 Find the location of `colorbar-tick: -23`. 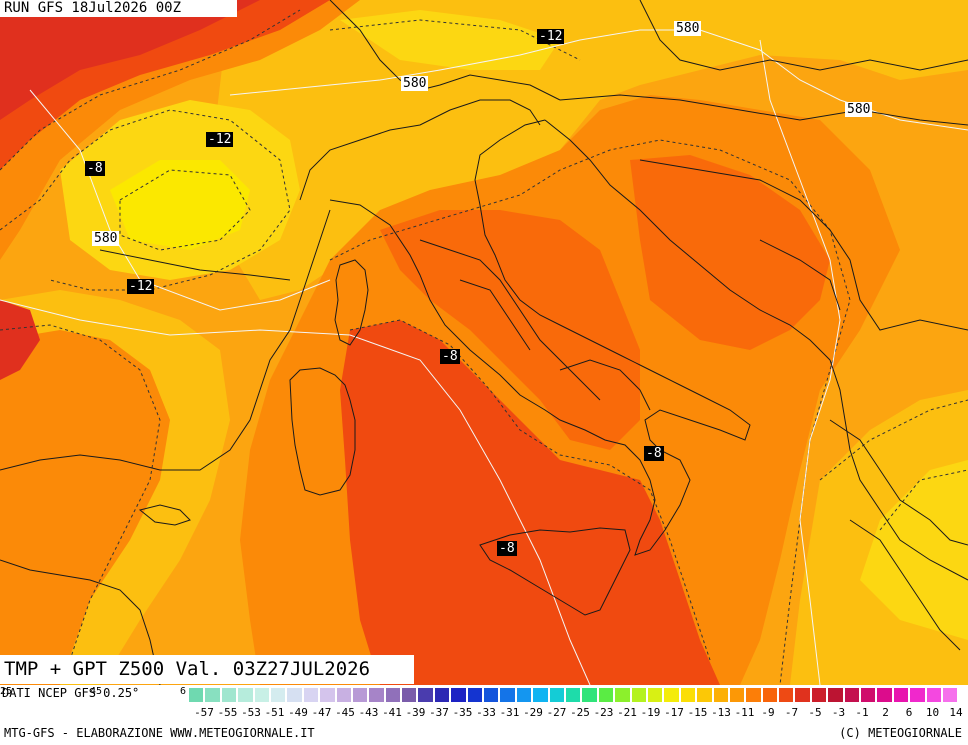

colorbar-tick: -23 is located at coordinates (603, 712).